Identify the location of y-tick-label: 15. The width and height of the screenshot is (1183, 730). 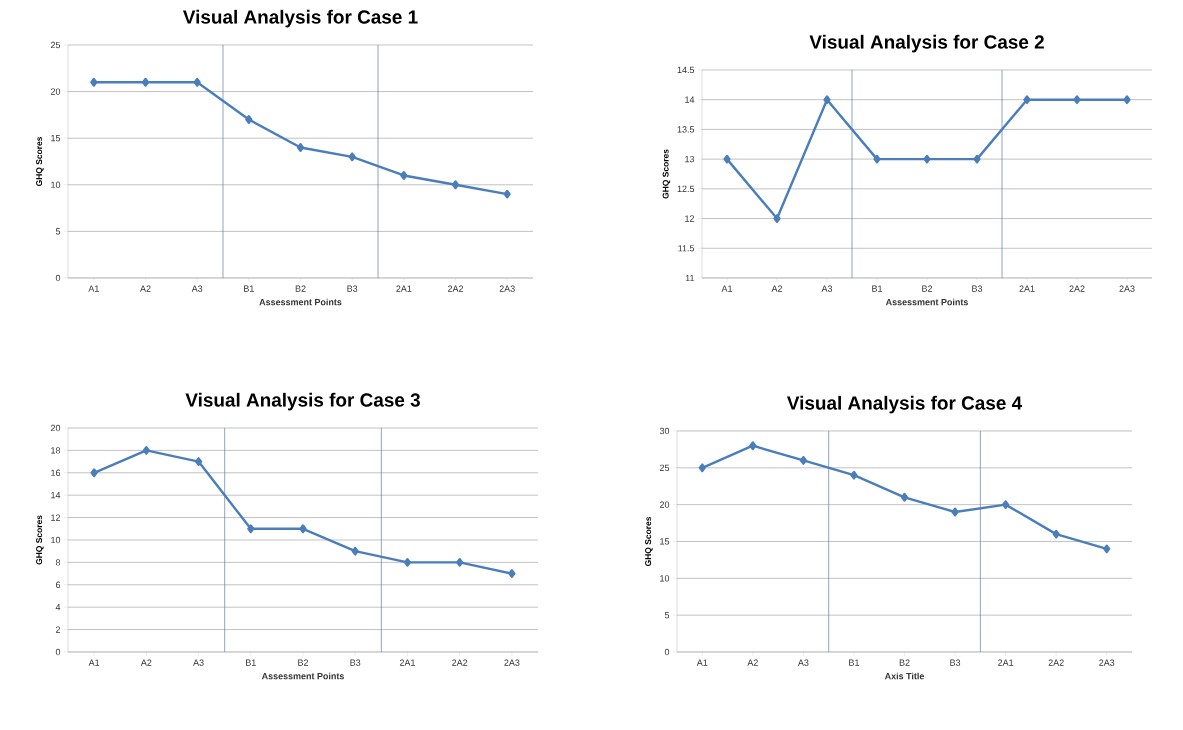
(665, 541).